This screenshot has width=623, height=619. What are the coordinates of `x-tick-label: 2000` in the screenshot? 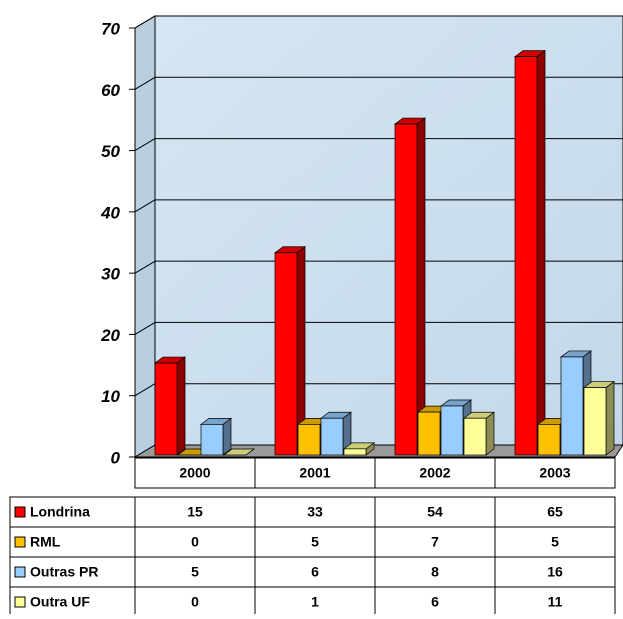 It's located at (194, 473).